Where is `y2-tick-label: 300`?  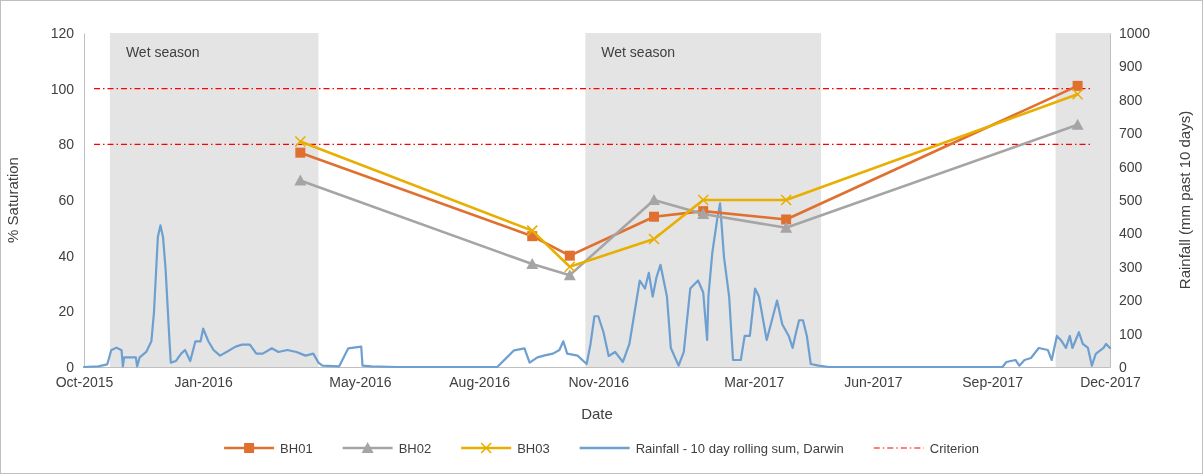
y2-tick-label: 300 is located at coordinates (1131, 266).